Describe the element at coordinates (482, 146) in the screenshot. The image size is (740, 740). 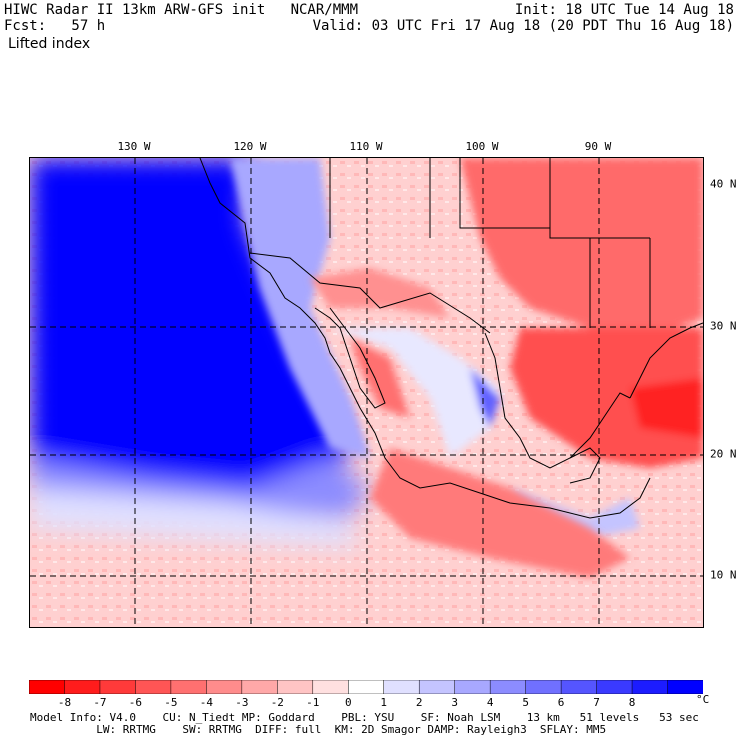
I see `lon-label-100w: 100 W` at that location.